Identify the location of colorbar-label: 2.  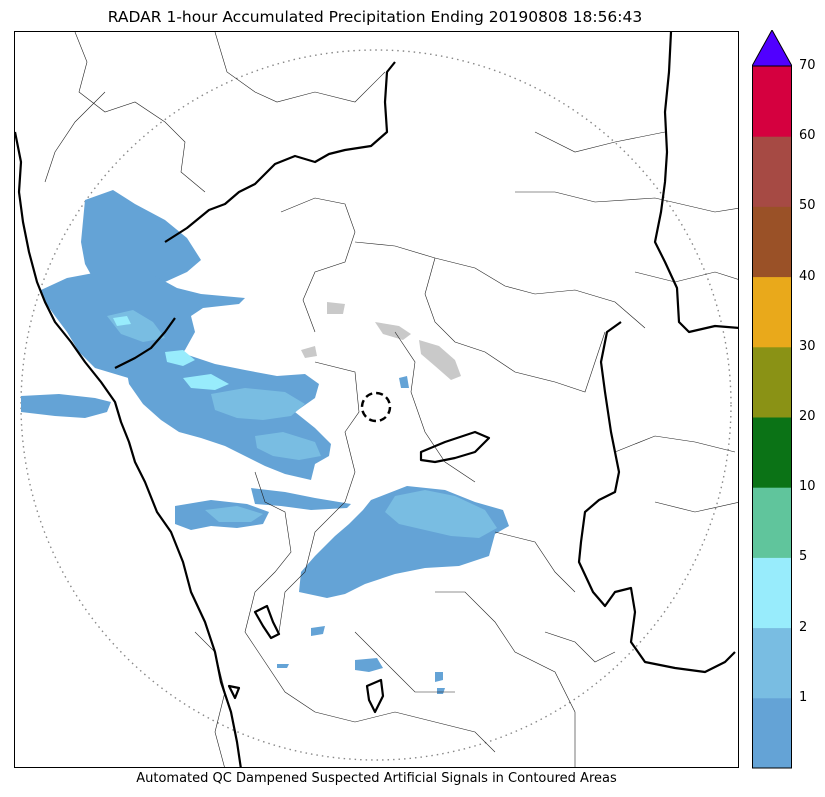
(803, 627).